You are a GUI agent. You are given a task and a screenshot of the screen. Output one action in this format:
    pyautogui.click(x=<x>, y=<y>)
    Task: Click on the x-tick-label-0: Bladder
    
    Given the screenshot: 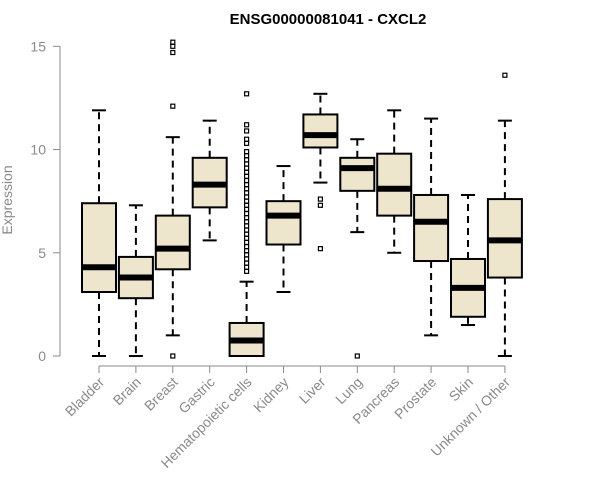 What is the action you would take?
    pyautogui.click(x=85, y=397)
    